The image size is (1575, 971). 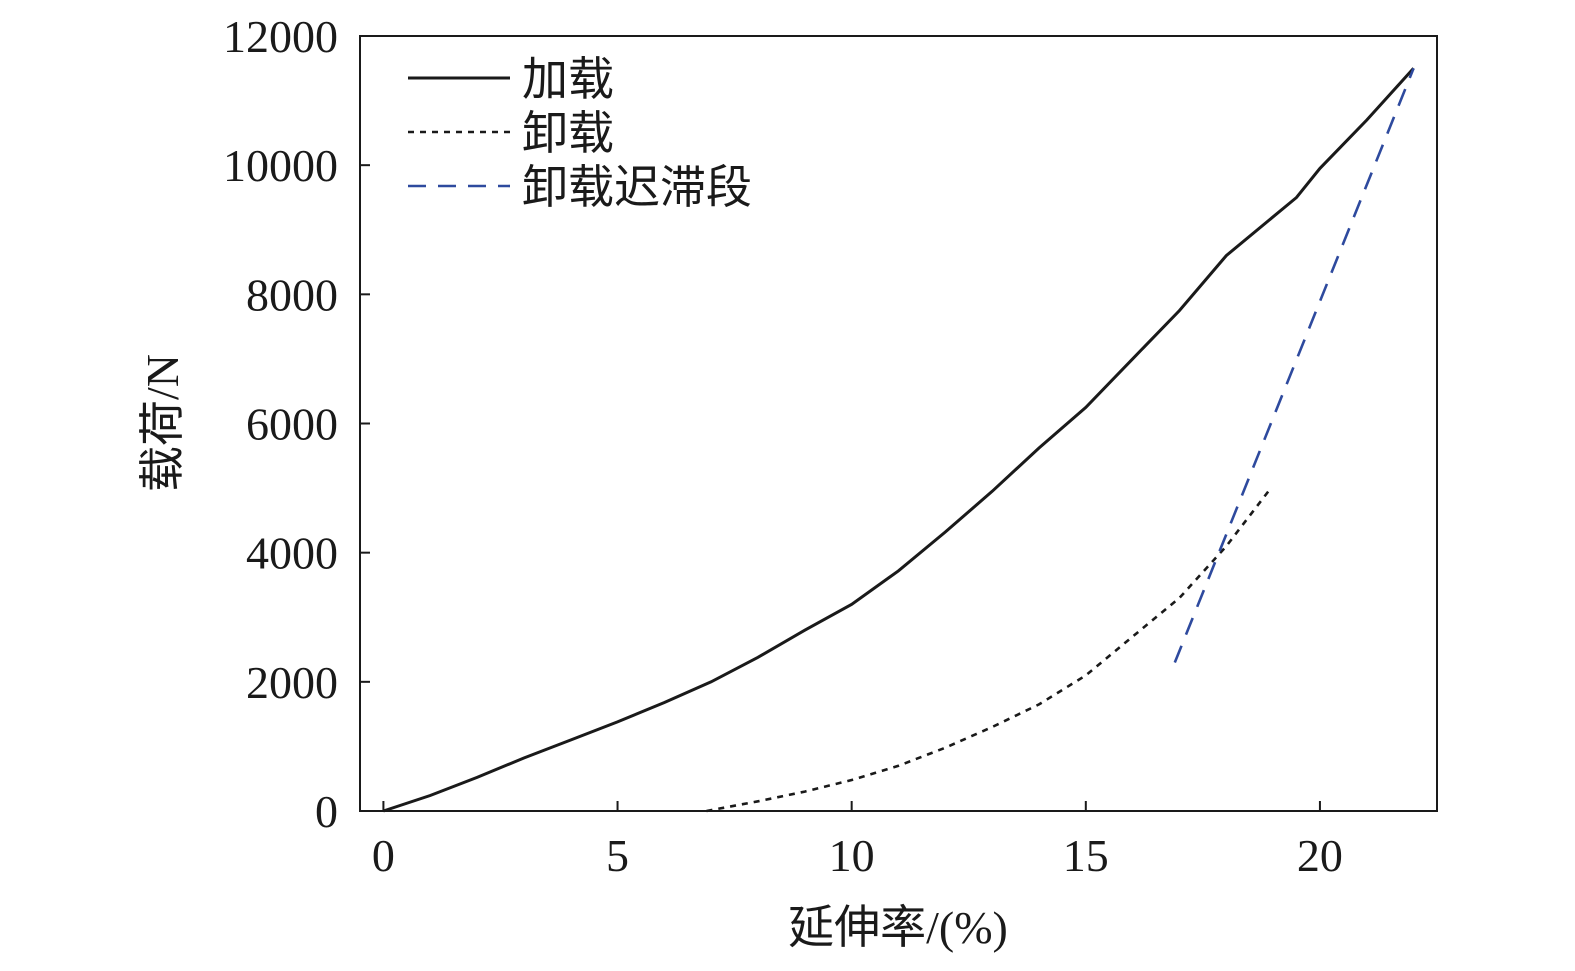 What do you see at coordinates (292, 553) in the screenshot?
I see `y-tick-label: 4000` at bounding box center [292, 553].